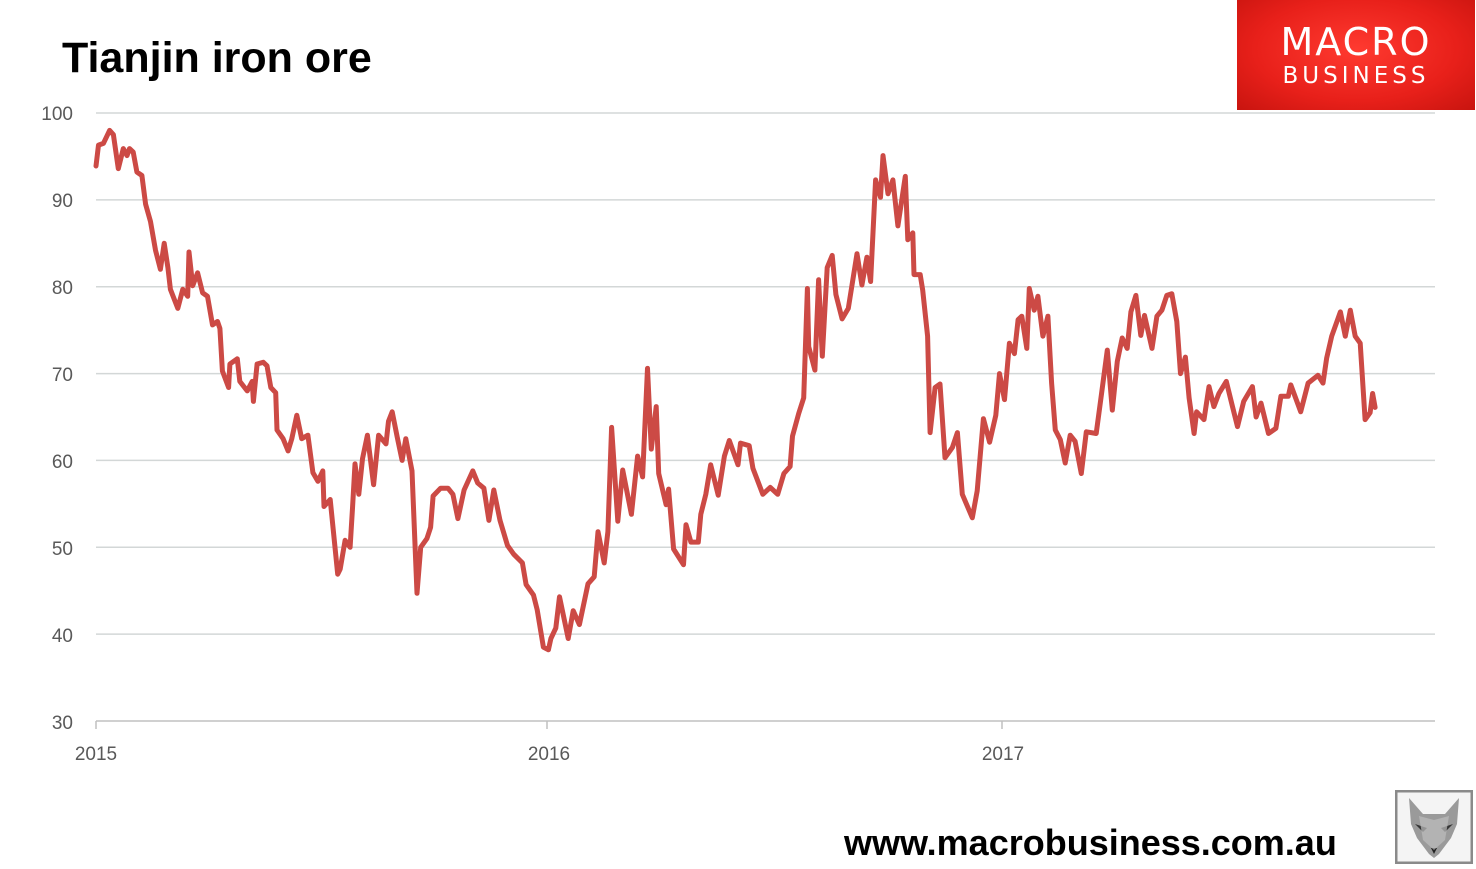  Describe the element at coordinates (62, 636) in the screenshot. I see `y-tick-label: 40` at that location.